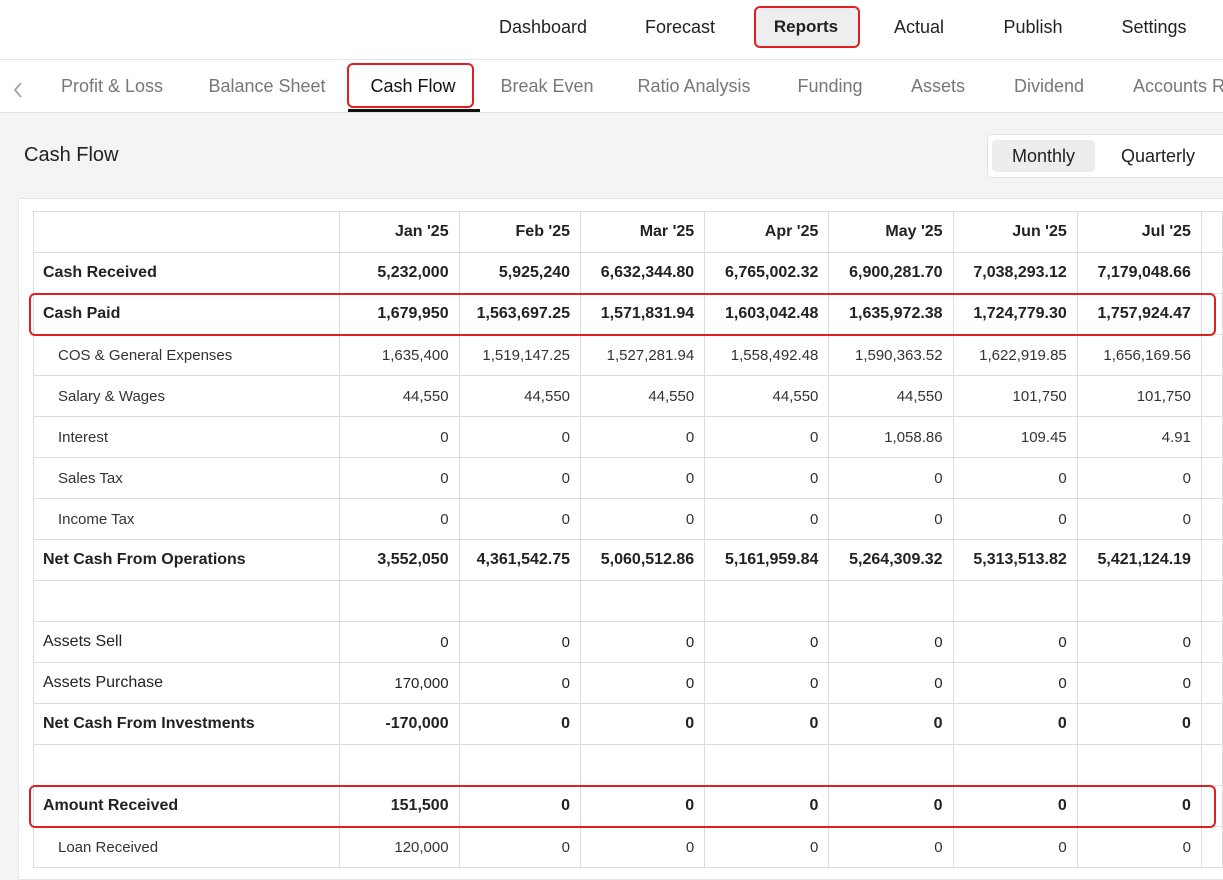 This screenshot has height=880, width=1223. I want to click on row-label: Assets Purchase, so click(186, 683).